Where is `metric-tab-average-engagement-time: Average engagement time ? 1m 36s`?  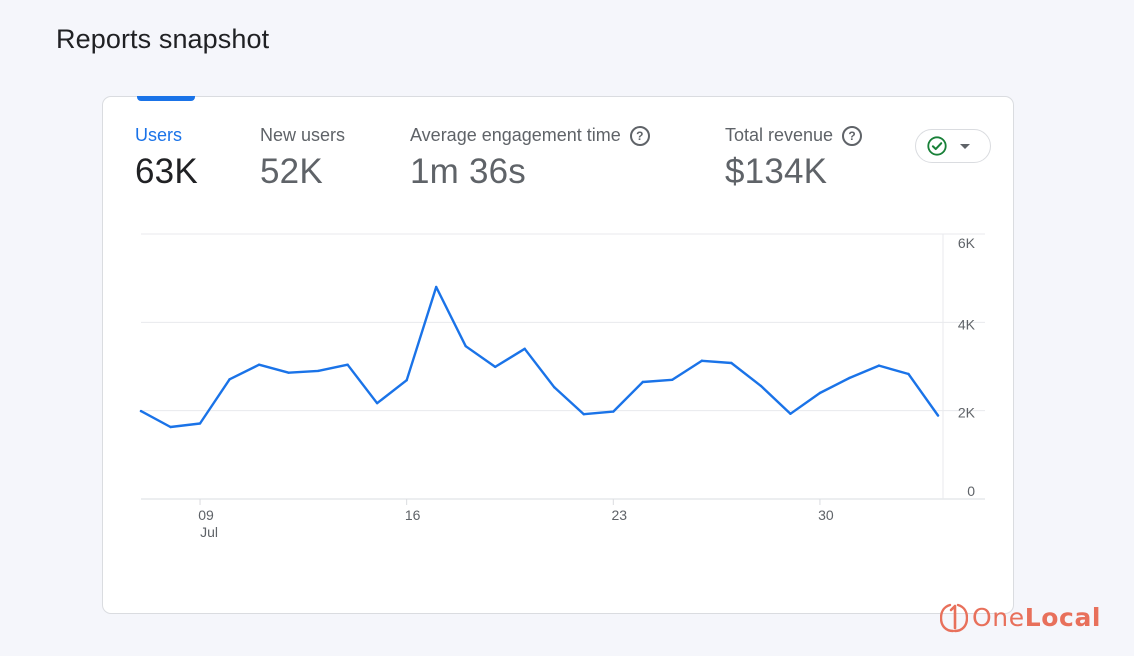
metric-tab-average-engagement-time: Average engagement time ? 1m 36s is located at coordinates (530, 158).